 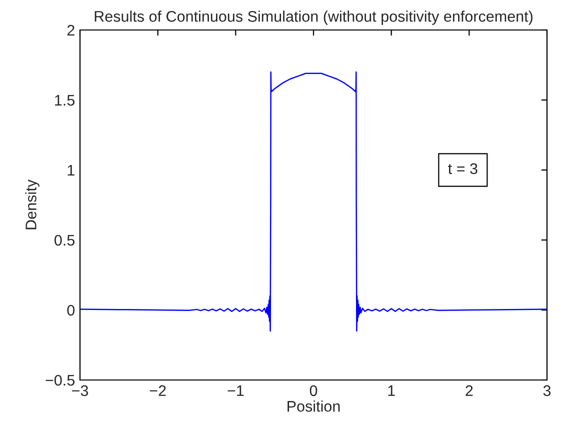 What do you see at coordinates (32, 205) in the screenshot?
I see `y-axis-title: Density` at bounding box center [32, 205].